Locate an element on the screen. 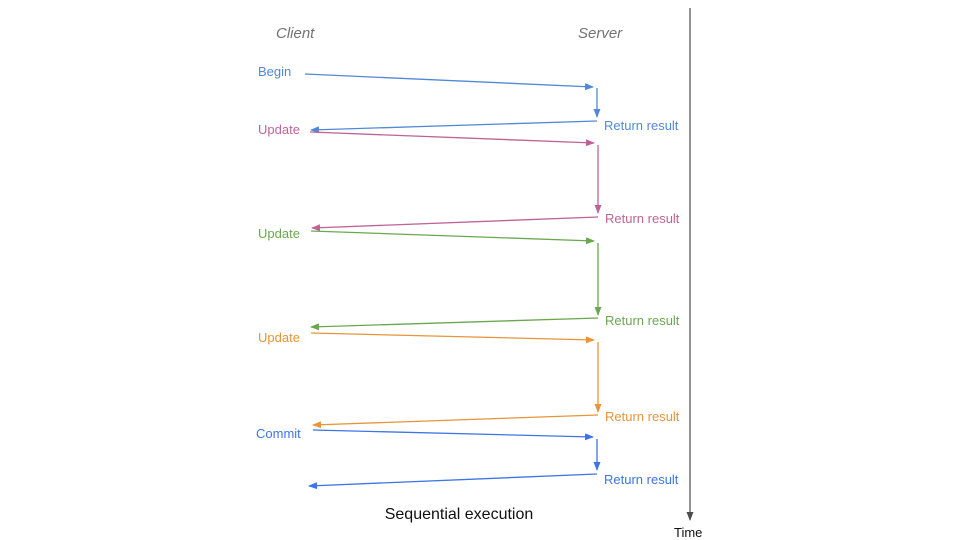 This screenshot has width=960, height=540. message-cycle-update-2: Update Return result is located at coordinates (469, 278).